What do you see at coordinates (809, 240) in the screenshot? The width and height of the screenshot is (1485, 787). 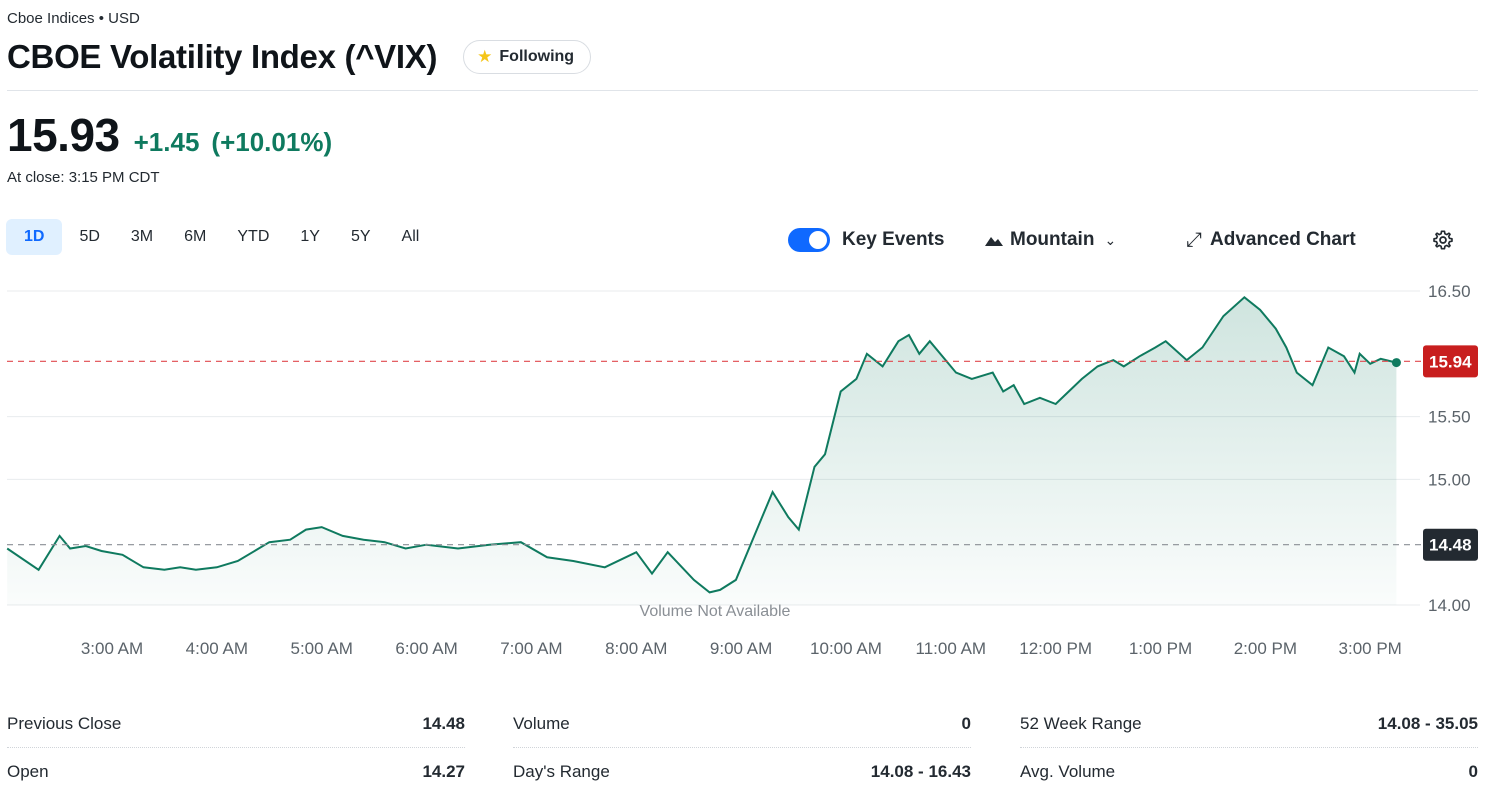 I see `key-events-toggle` at bounding box center [809, 240].